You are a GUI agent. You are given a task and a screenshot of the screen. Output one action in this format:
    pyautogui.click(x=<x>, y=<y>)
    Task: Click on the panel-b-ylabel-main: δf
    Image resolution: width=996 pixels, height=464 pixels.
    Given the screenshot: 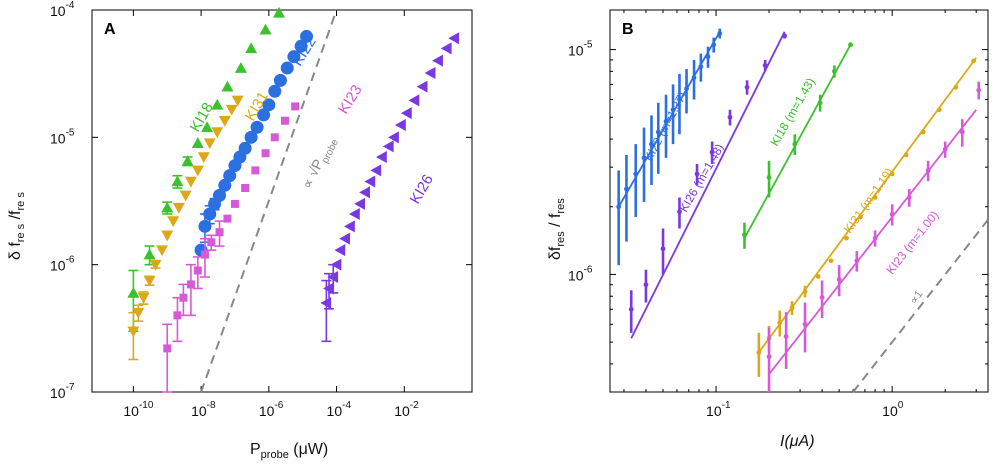 What is the action you would take?
    pyautogui.click(x=555, y=253)
    